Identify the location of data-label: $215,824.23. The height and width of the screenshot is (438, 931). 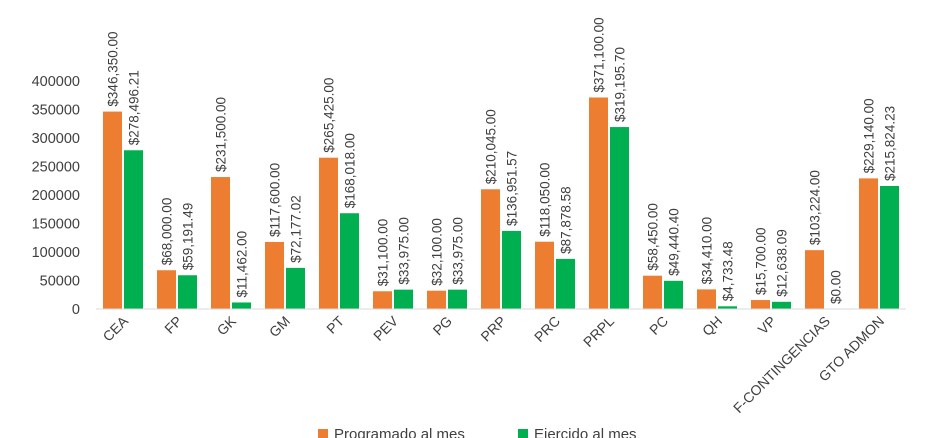
(890, 143).